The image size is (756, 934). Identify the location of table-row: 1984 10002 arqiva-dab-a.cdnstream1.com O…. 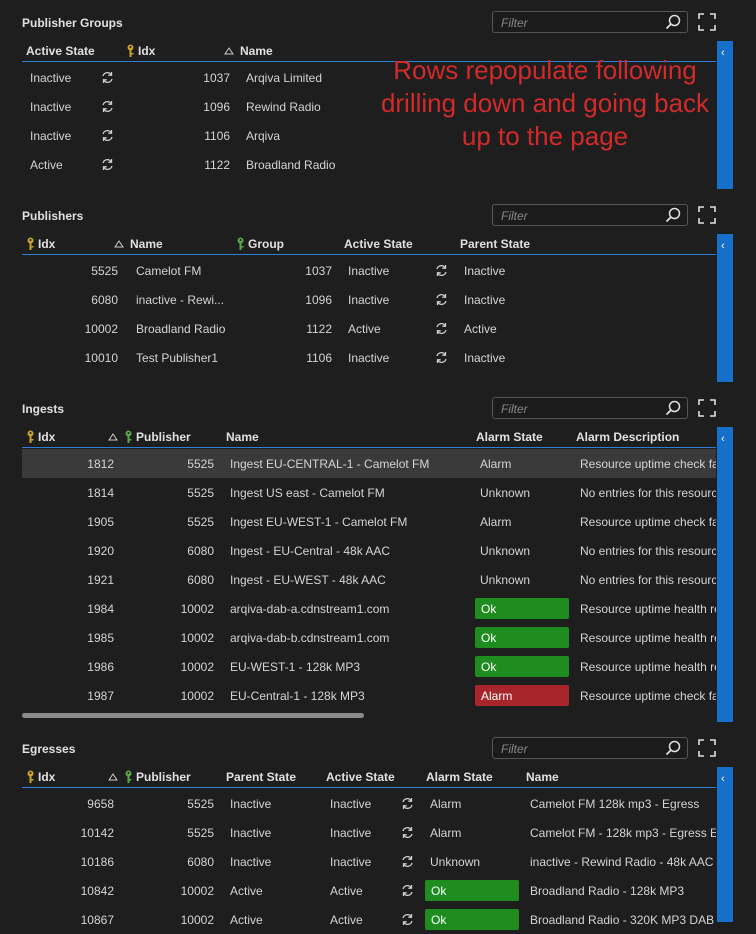
(369, 608).